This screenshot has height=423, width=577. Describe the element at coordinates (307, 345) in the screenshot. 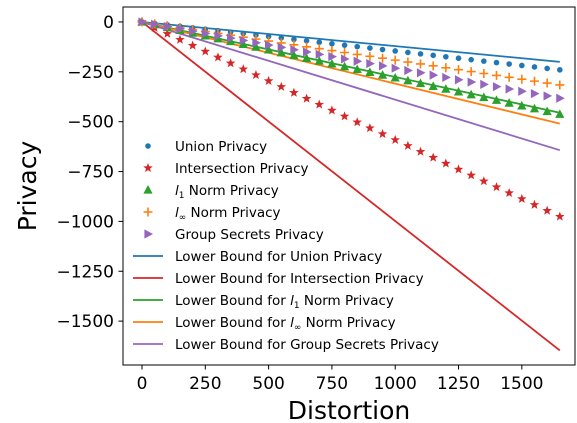

I see `legend-label: Lower Bound for Group Secrets Privacy` at that location.